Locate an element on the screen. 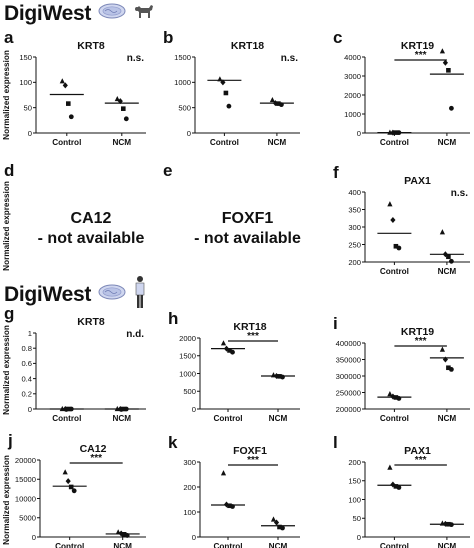 This screenshot has width=474, height=548. chart-title: FOXF1 is located at coordinates (250, 451).